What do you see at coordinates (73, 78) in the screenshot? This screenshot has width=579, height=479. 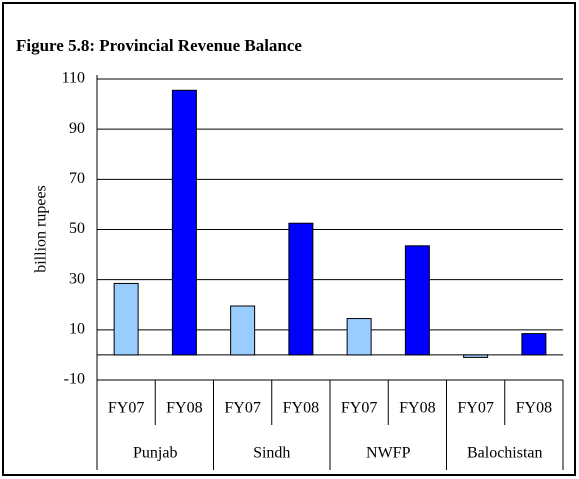 I see `y-tick-label: 110` at bounding box center [73, 78].